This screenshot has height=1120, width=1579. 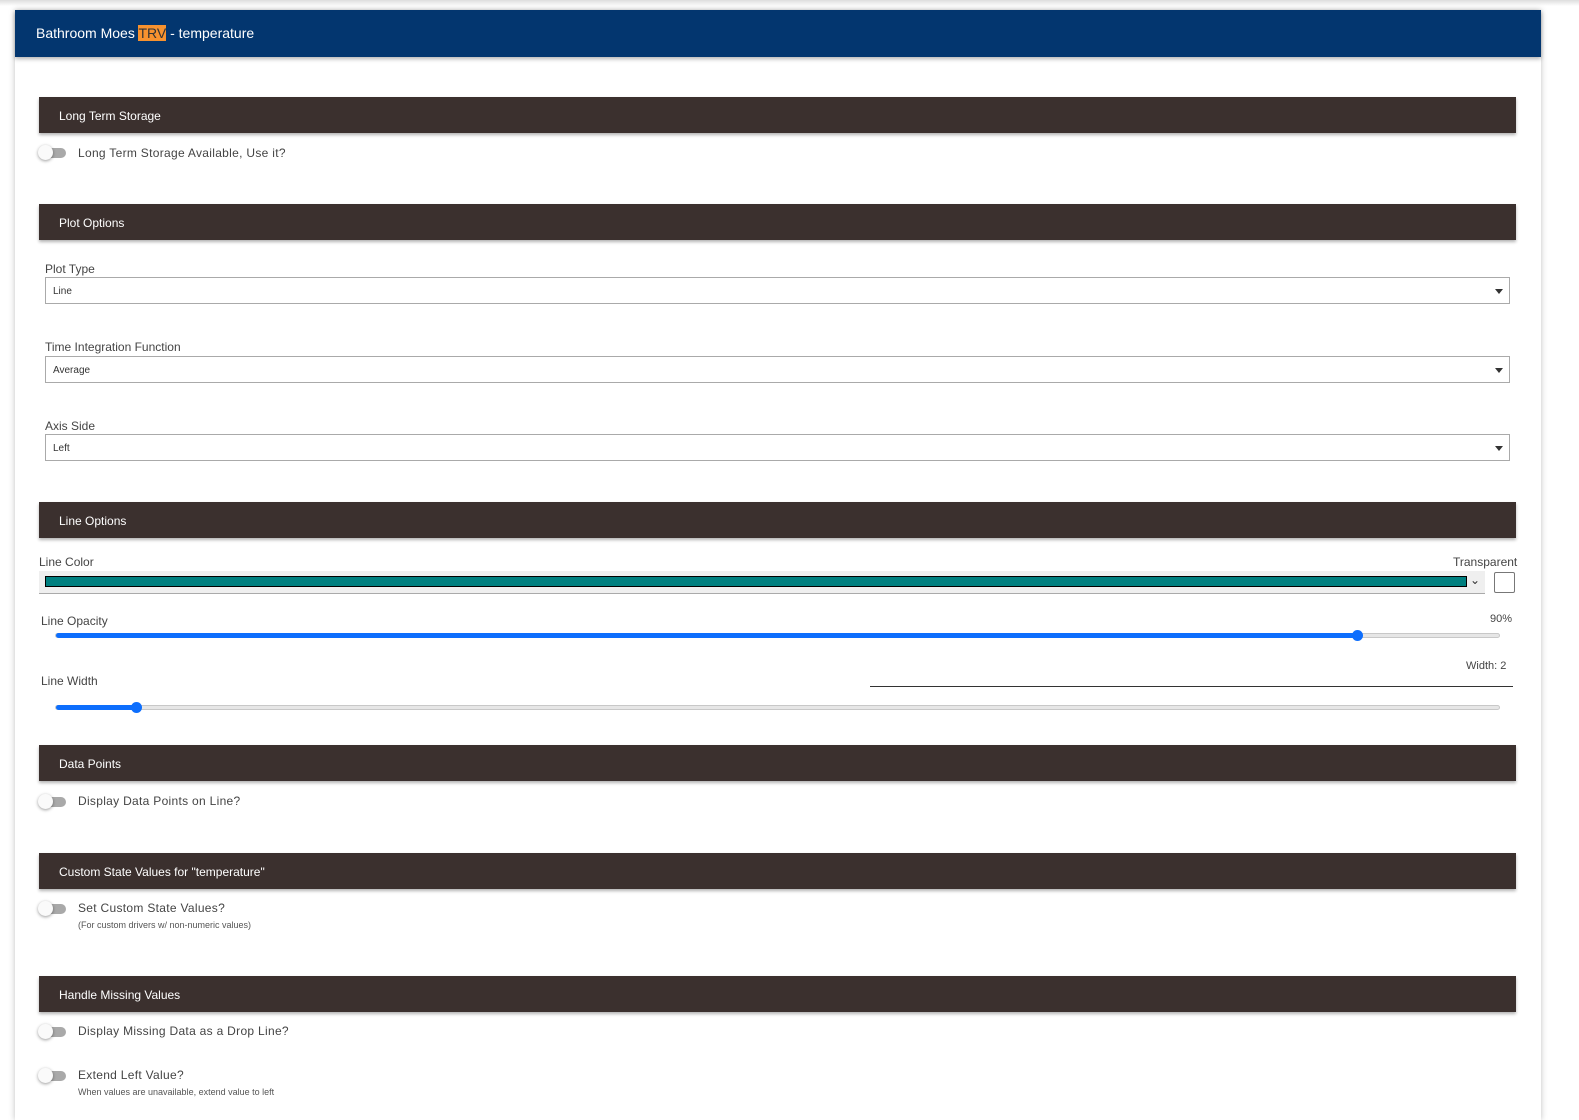 What do you see at coordinates (777, 707) in the screenshot?
I see `line-width-slider` at bounding box center [777, 707].